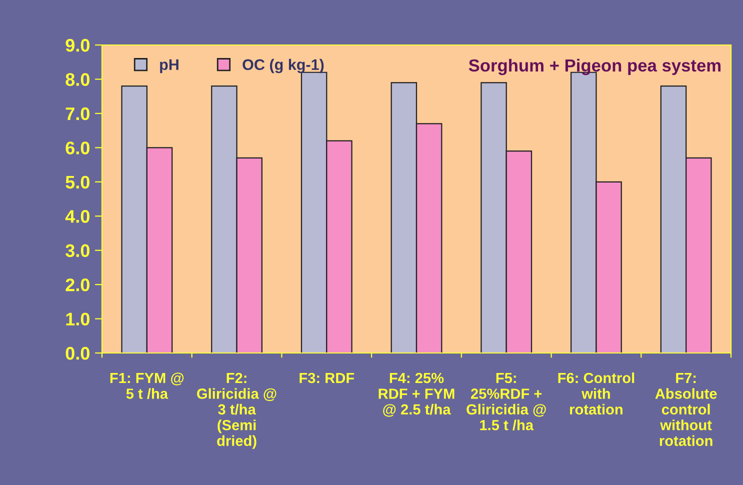 This screenshot has height=485, width=743. I want to click on y-tick-label: 2.0, so click(78, 285).